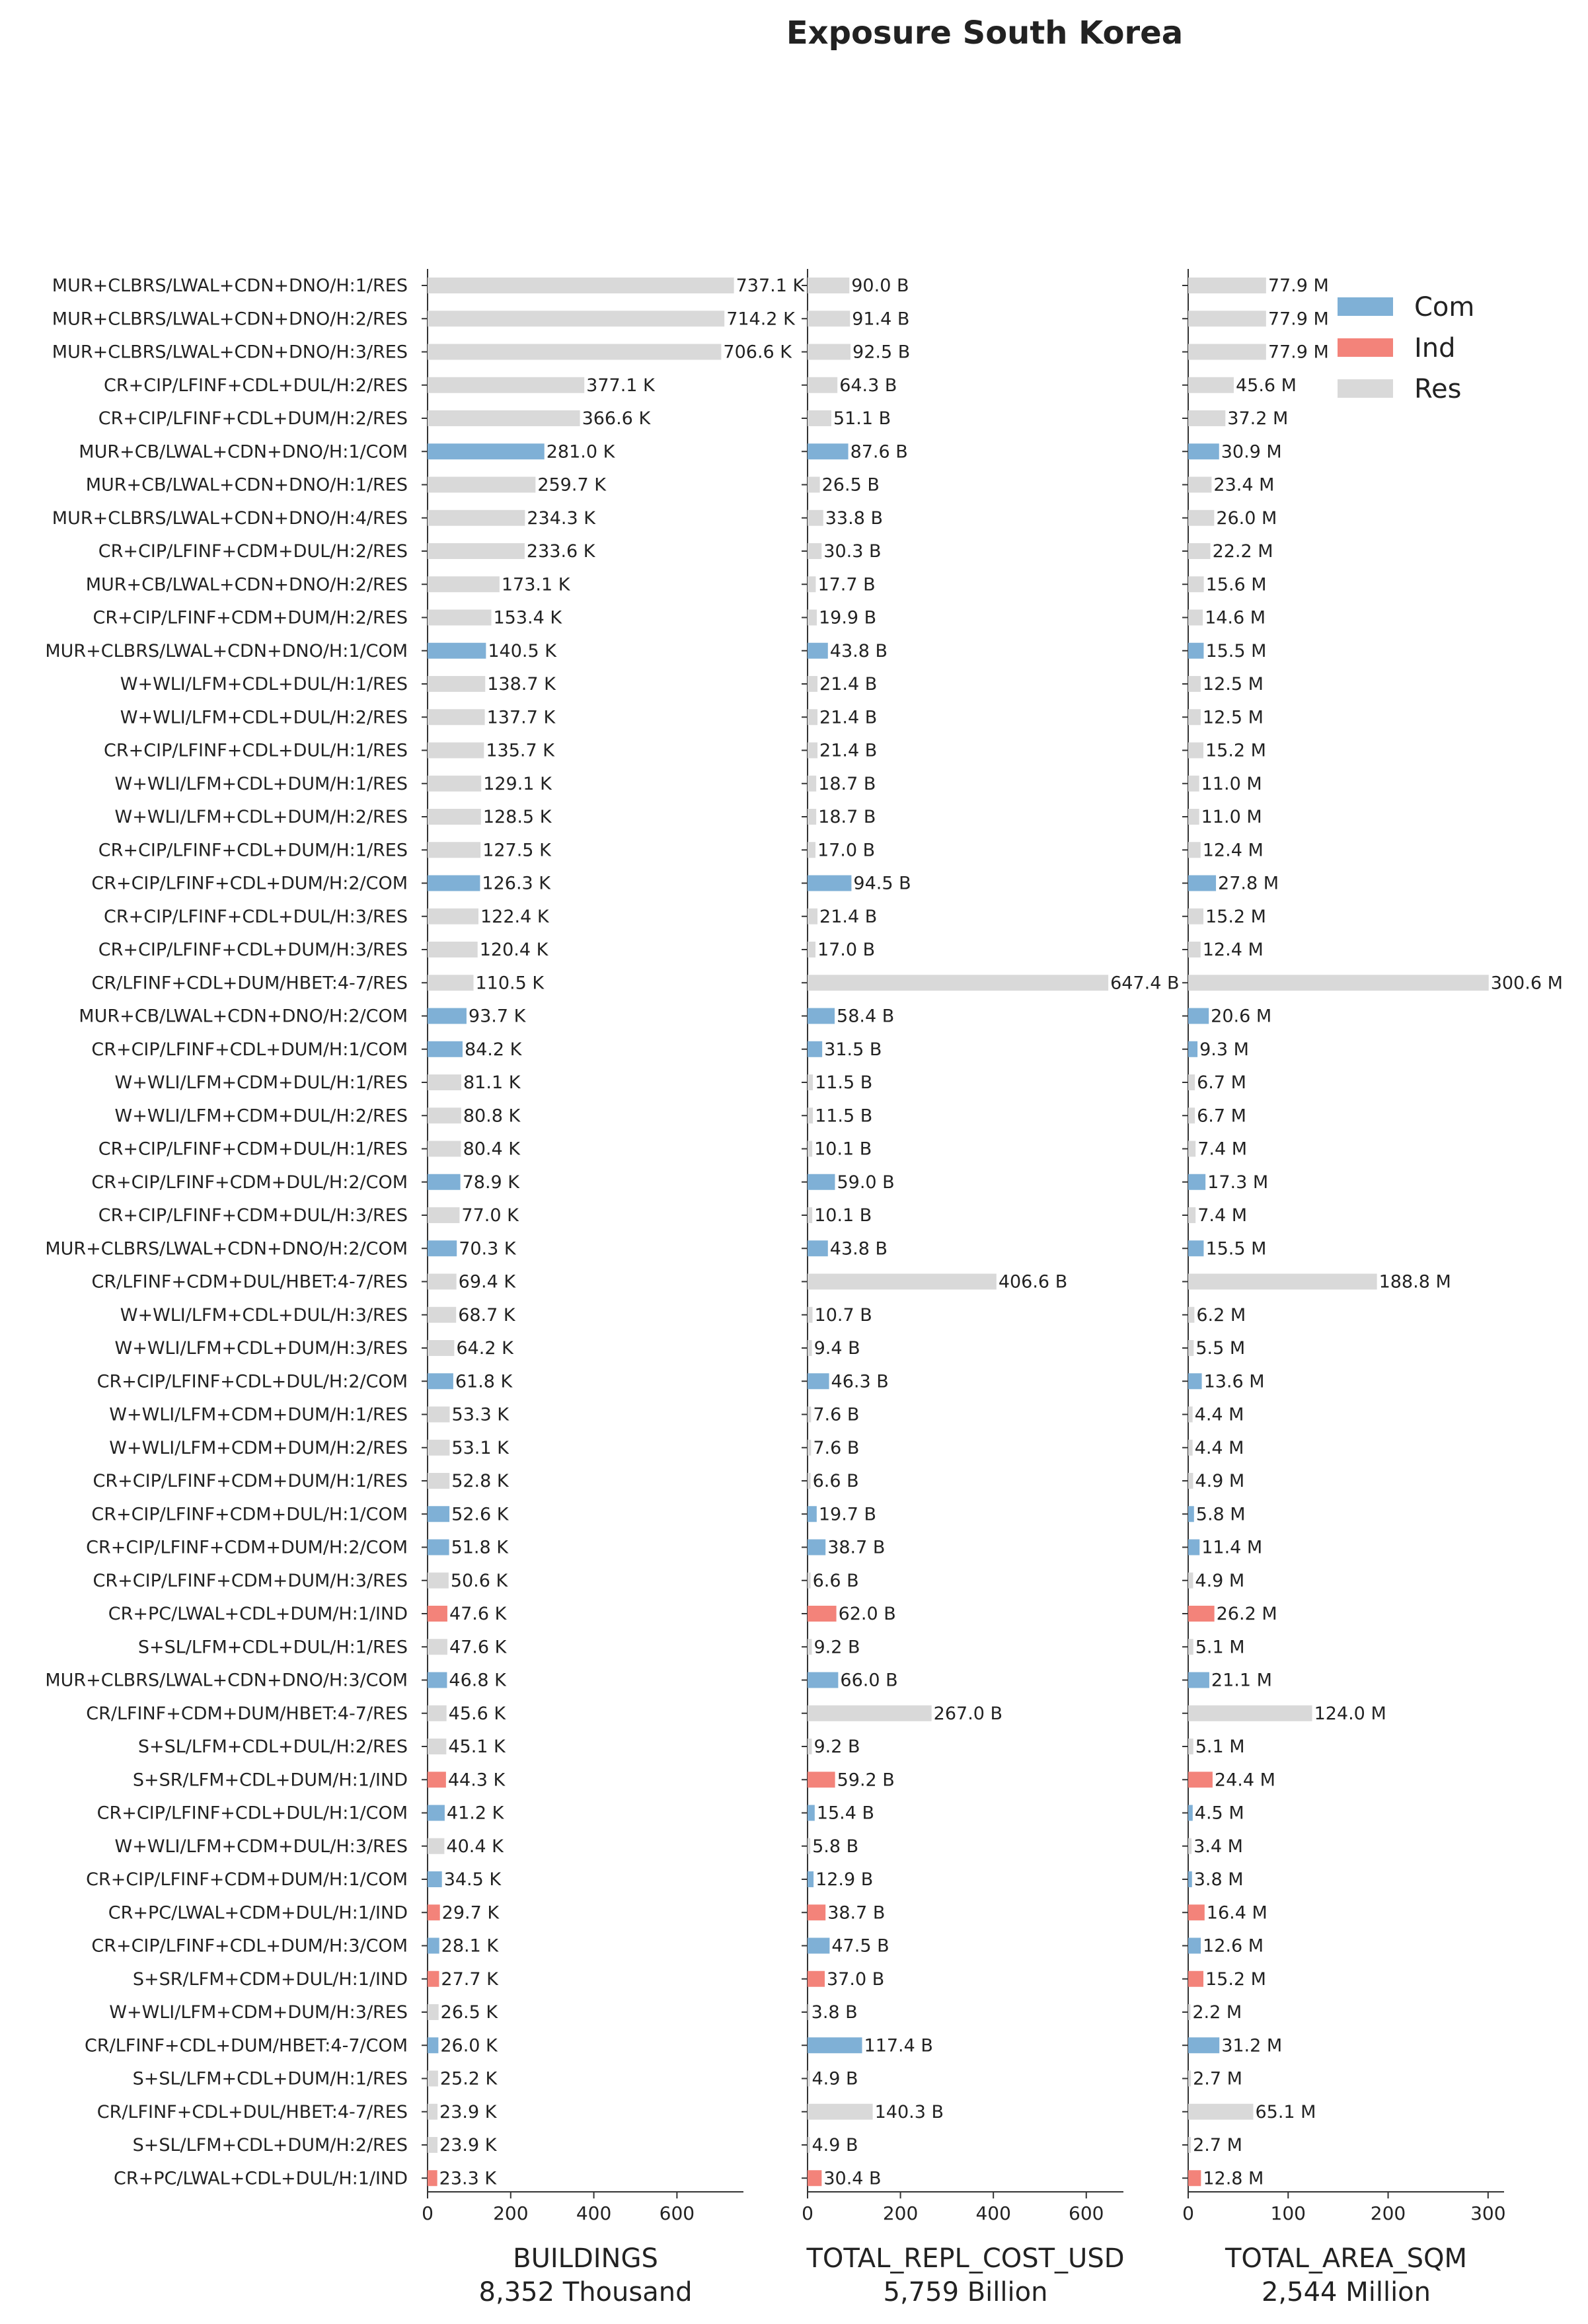  What do you see at coordinates (261, 1348) in the screenshot?
I see `category-label: W+WLI/LFM+CDL+DUM/H:3/RES` at bounding box center [261, 1348].